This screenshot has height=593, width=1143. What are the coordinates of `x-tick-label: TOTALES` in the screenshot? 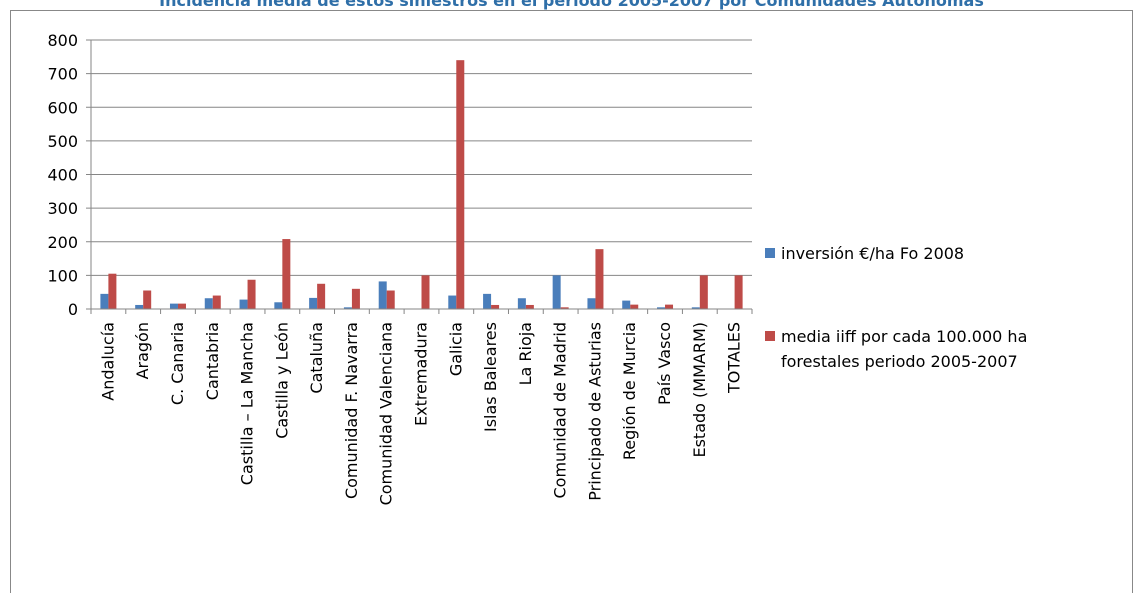 It's located at (734, 358).